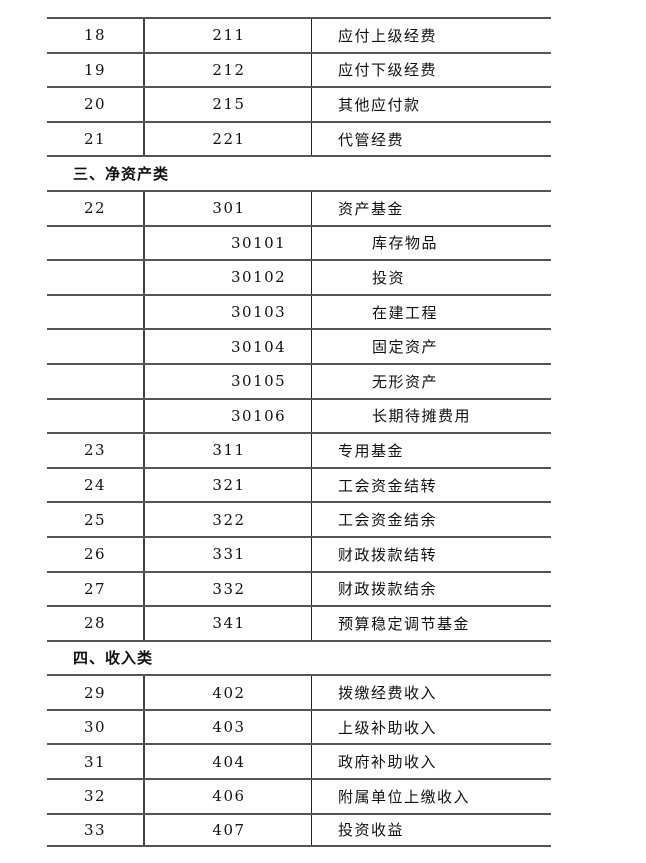  What do you see at coordinates (228, 519) in the screenshot?
I see `code-cell: 322` at bounding box center [228, 519].